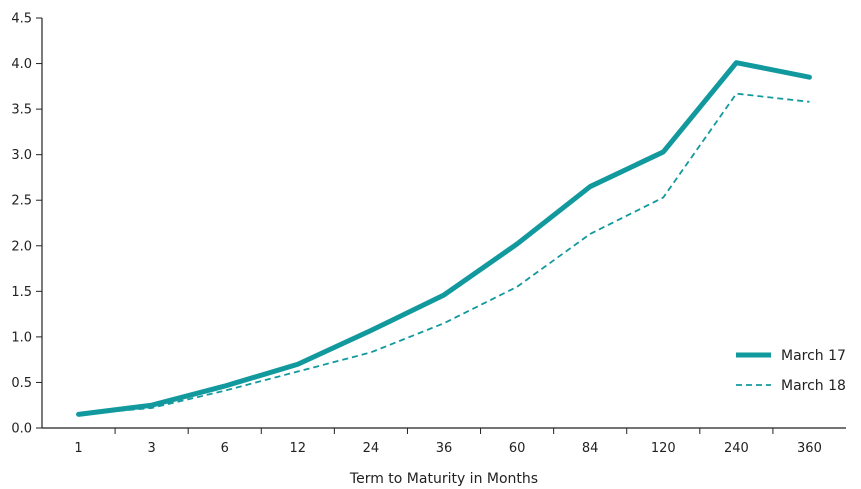 The width and height of the screenshot is (861, 489). I want to click on legend-label-march-18: March 18, so click(813, 386).